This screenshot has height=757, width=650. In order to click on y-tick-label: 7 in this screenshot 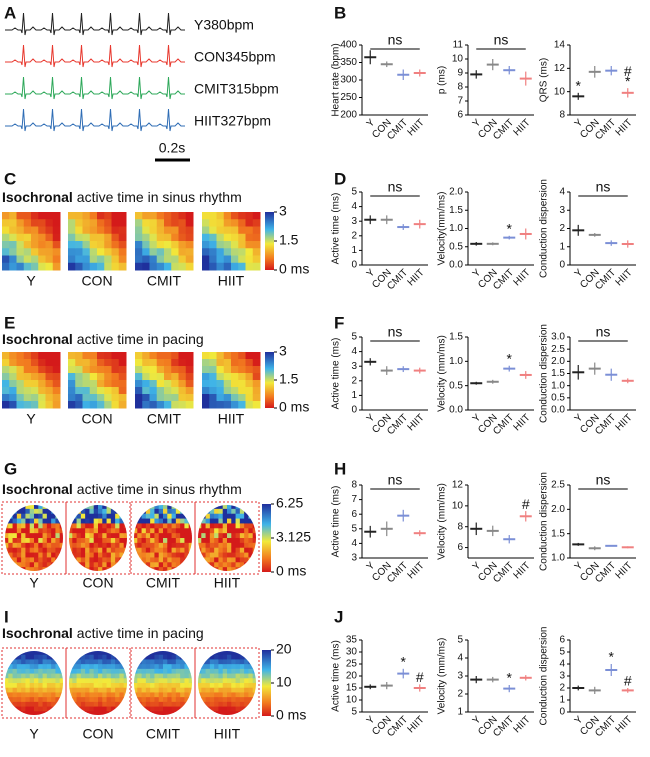, I will do `click(354, 499)`.